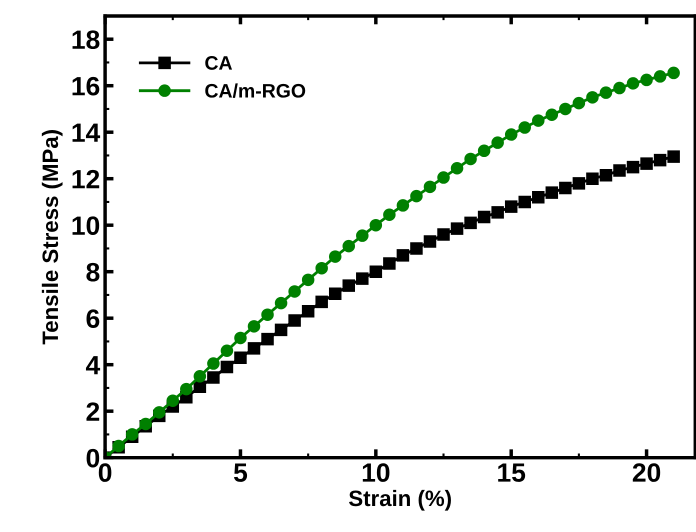  What do you see at coordinates (52, 237) in the screenshot?
I see `y-axis-title: Tensile Stress (MPa)` at bounding box center [52, 237].